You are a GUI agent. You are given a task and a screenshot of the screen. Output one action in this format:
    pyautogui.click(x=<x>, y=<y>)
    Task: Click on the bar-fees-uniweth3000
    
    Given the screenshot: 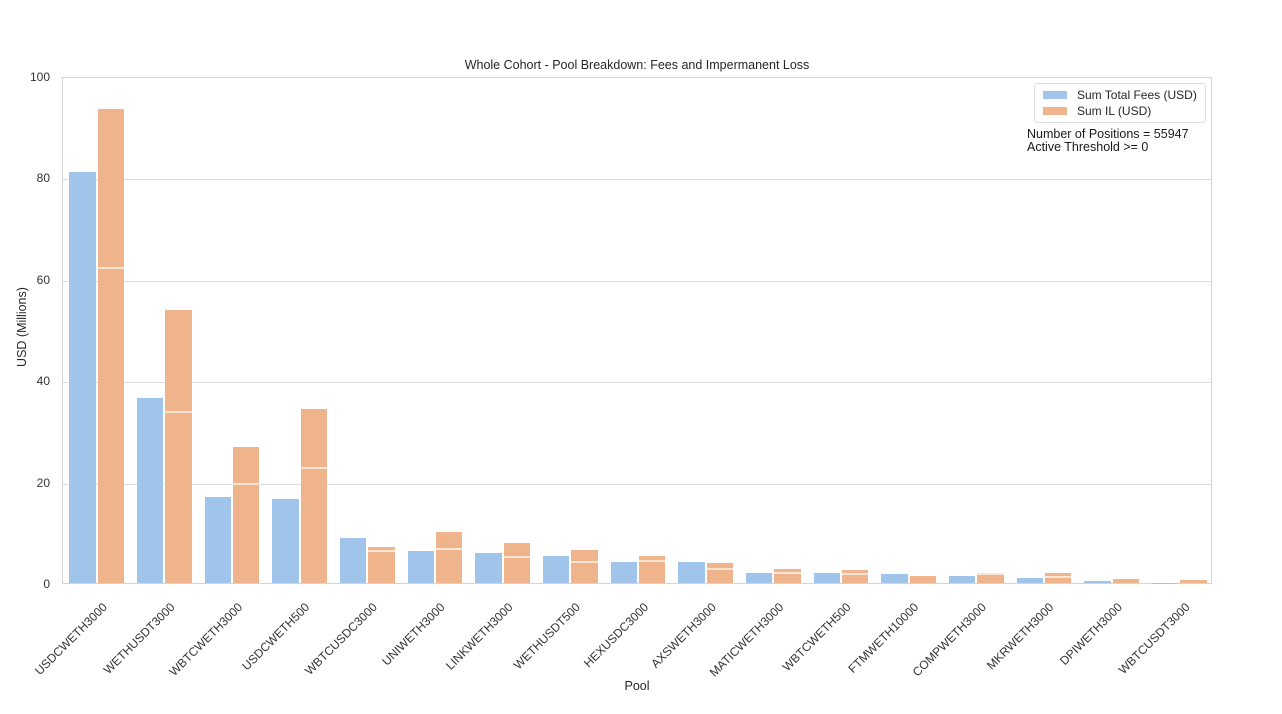 What is the action you would take?
    pyautogui.click(x=421, y=566)
    